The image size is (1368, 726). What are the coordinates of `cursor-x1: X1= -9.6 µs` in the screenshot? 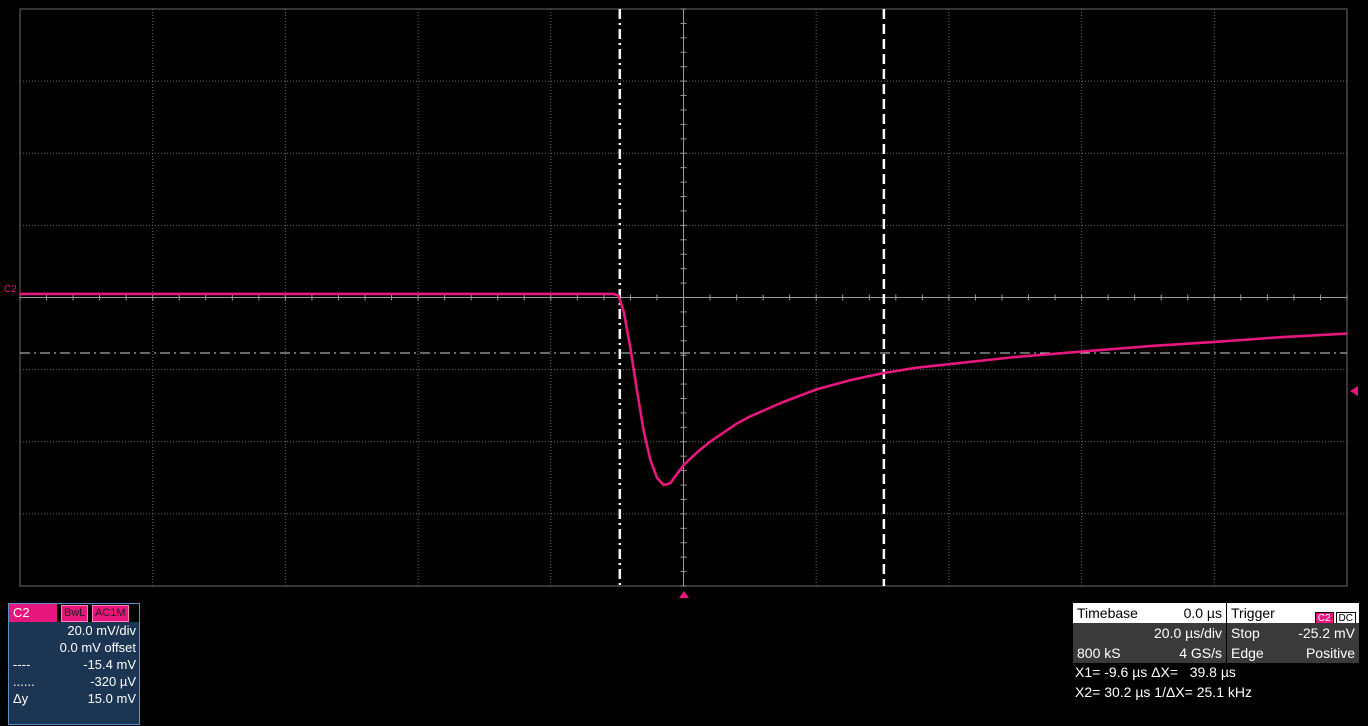 It's located at (1111, 672).